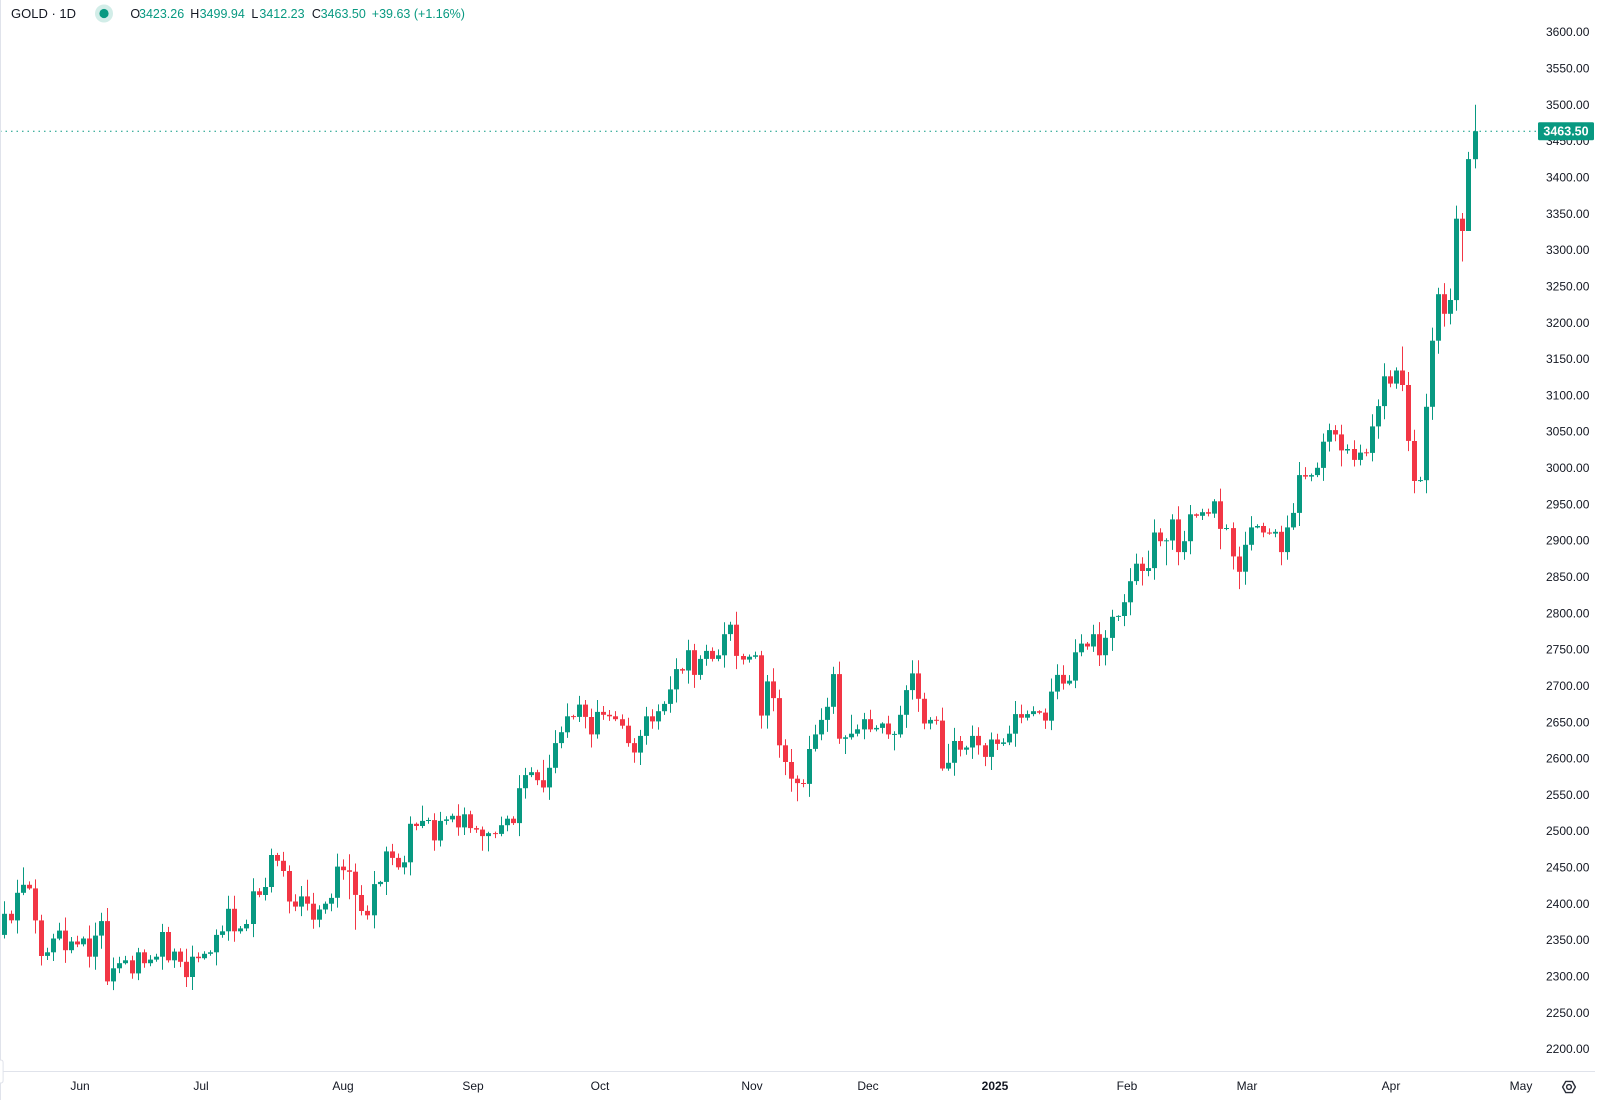 Image resolution: width=1611 pixels, height=1105 pixels. I want to click on svg-text: 2550.00, so click(1568, 795).